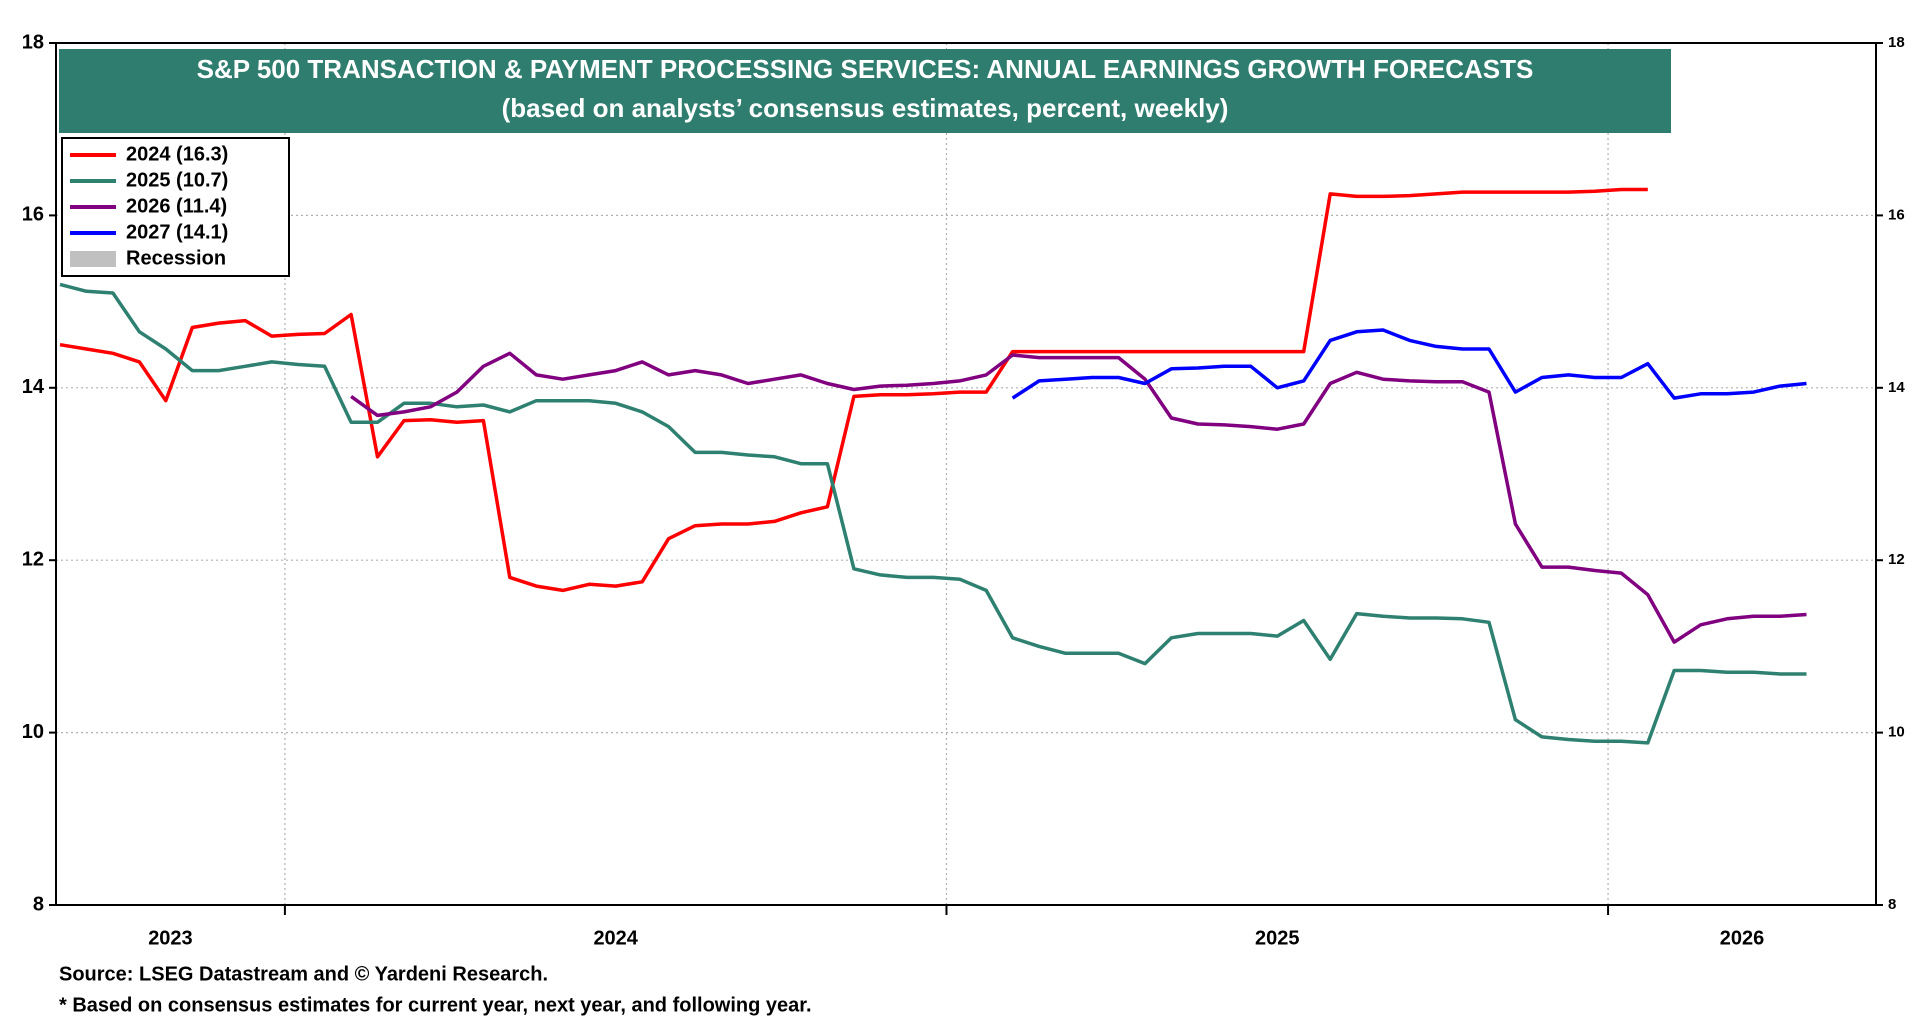  Describe the element at coordinates (38, 904) in the screenshot. I see `y-tick-label: 8` at that location.